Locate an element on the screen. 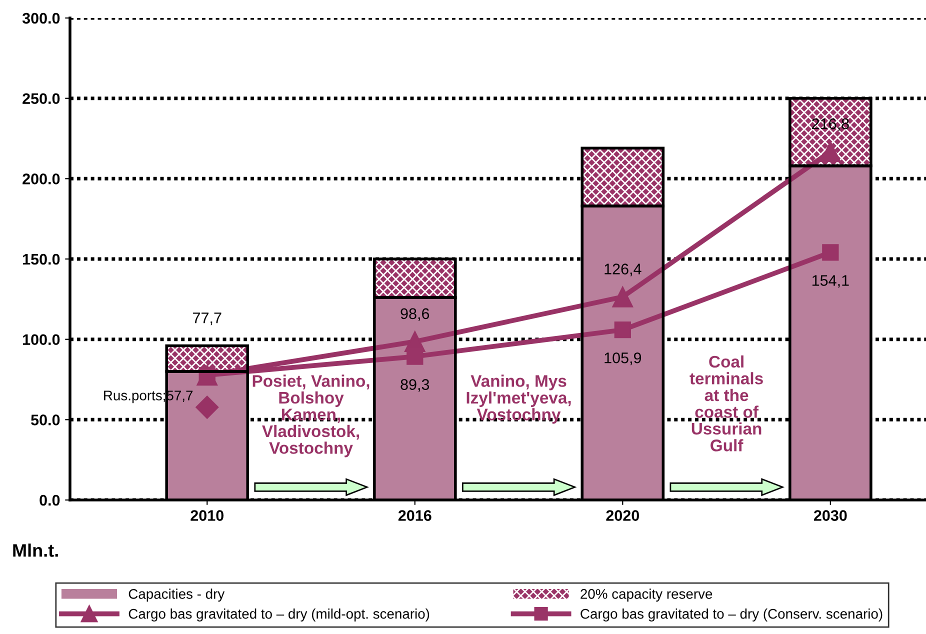 Image resolution: width=926 pixels, height=634 pixels. y-tick-label: 100.0 is located at coordinates (41, 340).